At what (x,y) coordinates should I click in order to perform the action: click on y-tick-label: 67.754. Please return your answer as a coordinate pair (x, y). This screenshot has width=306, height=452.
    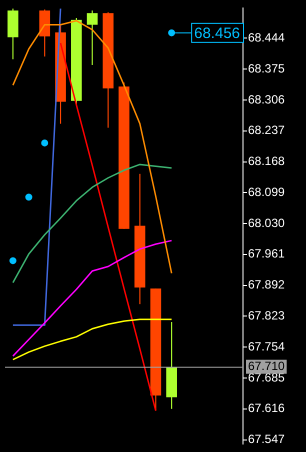
    Looking at the image, I should click on (267, 346).